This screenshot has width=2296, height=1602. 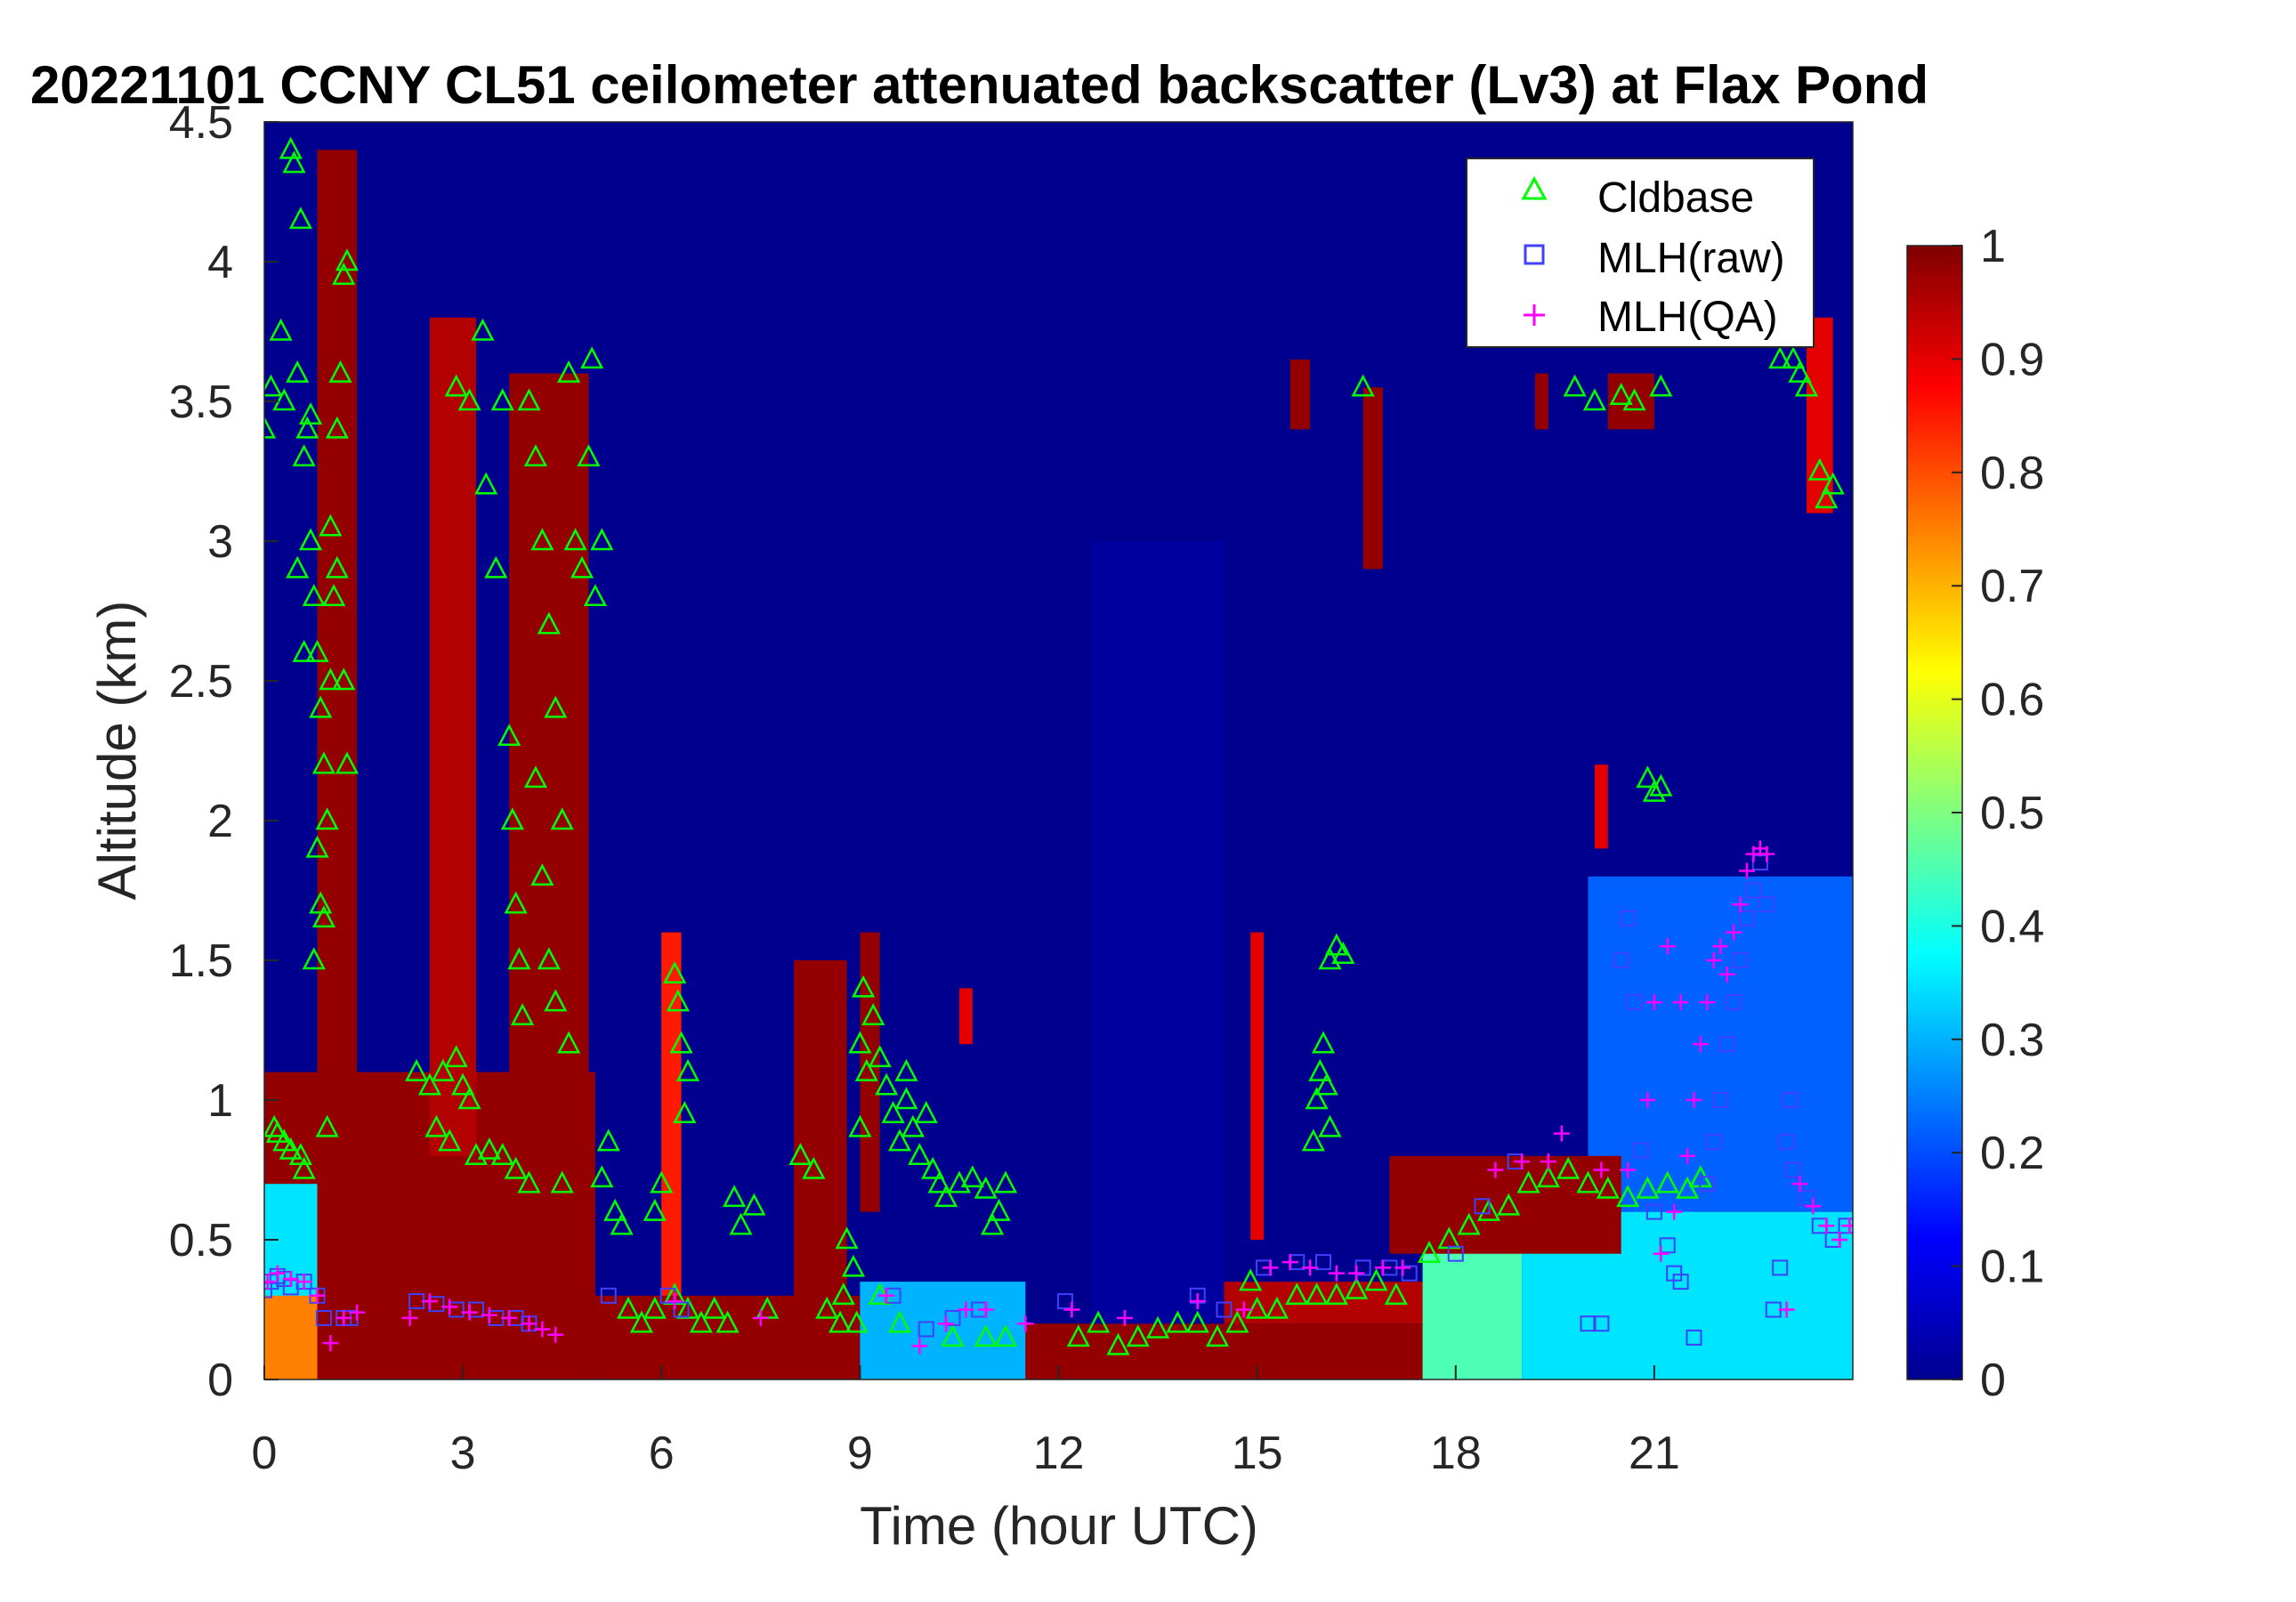 What do you see at coordinates (966, 1422) in the screenshot?
I see `x-axis: 0 3 6 9 12 15 18 21` at bounding box center [966, 1422].